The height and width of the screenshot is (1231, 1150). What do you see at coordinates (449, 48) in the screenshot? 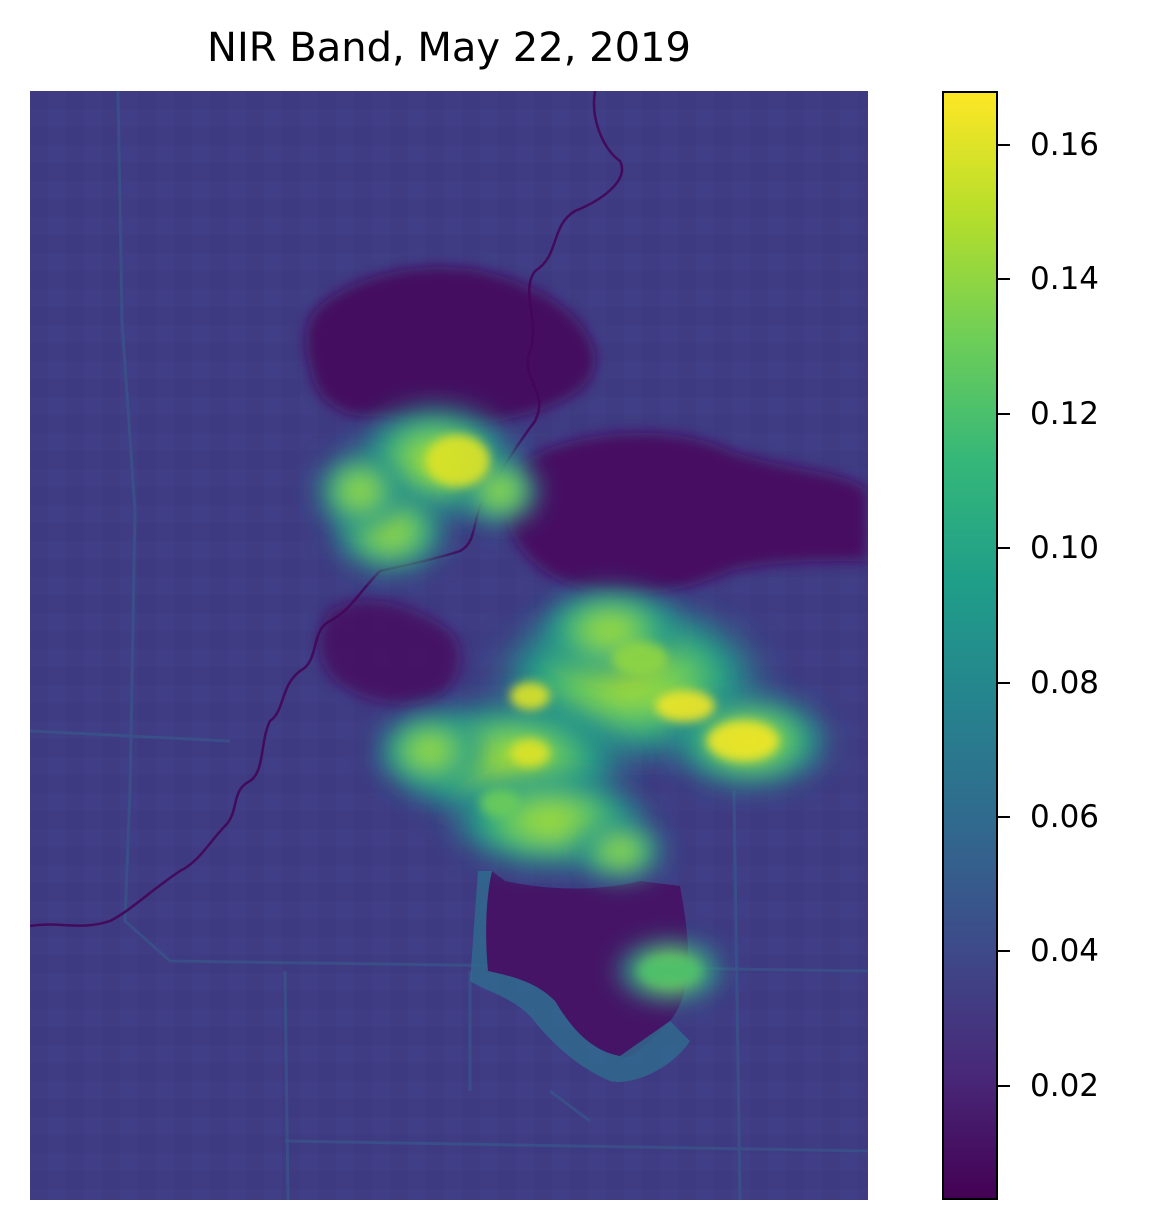
I see `chart-title: NIR Band, May 22, 2019` at bounding box center [449, 48].